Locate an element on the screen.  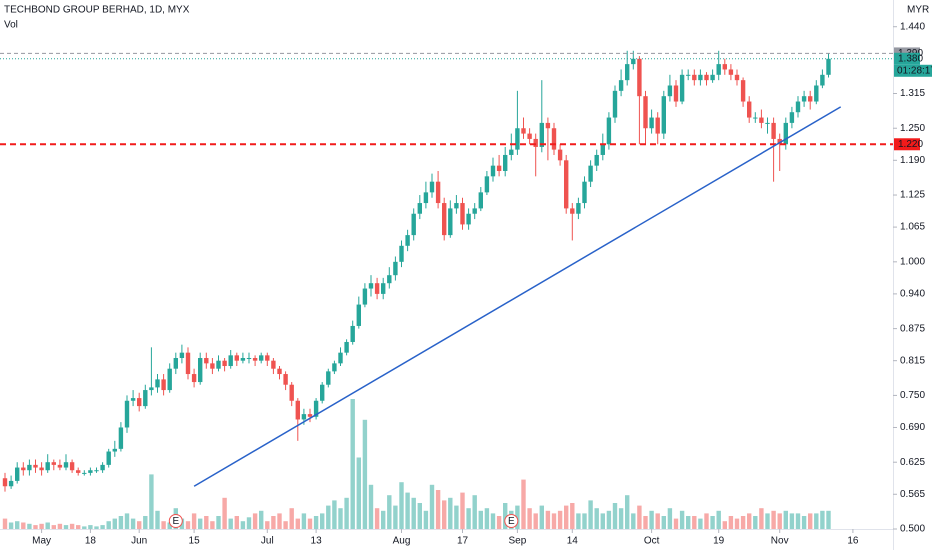
y-tick-label: 0.940 is located at coordinates (912, 294).